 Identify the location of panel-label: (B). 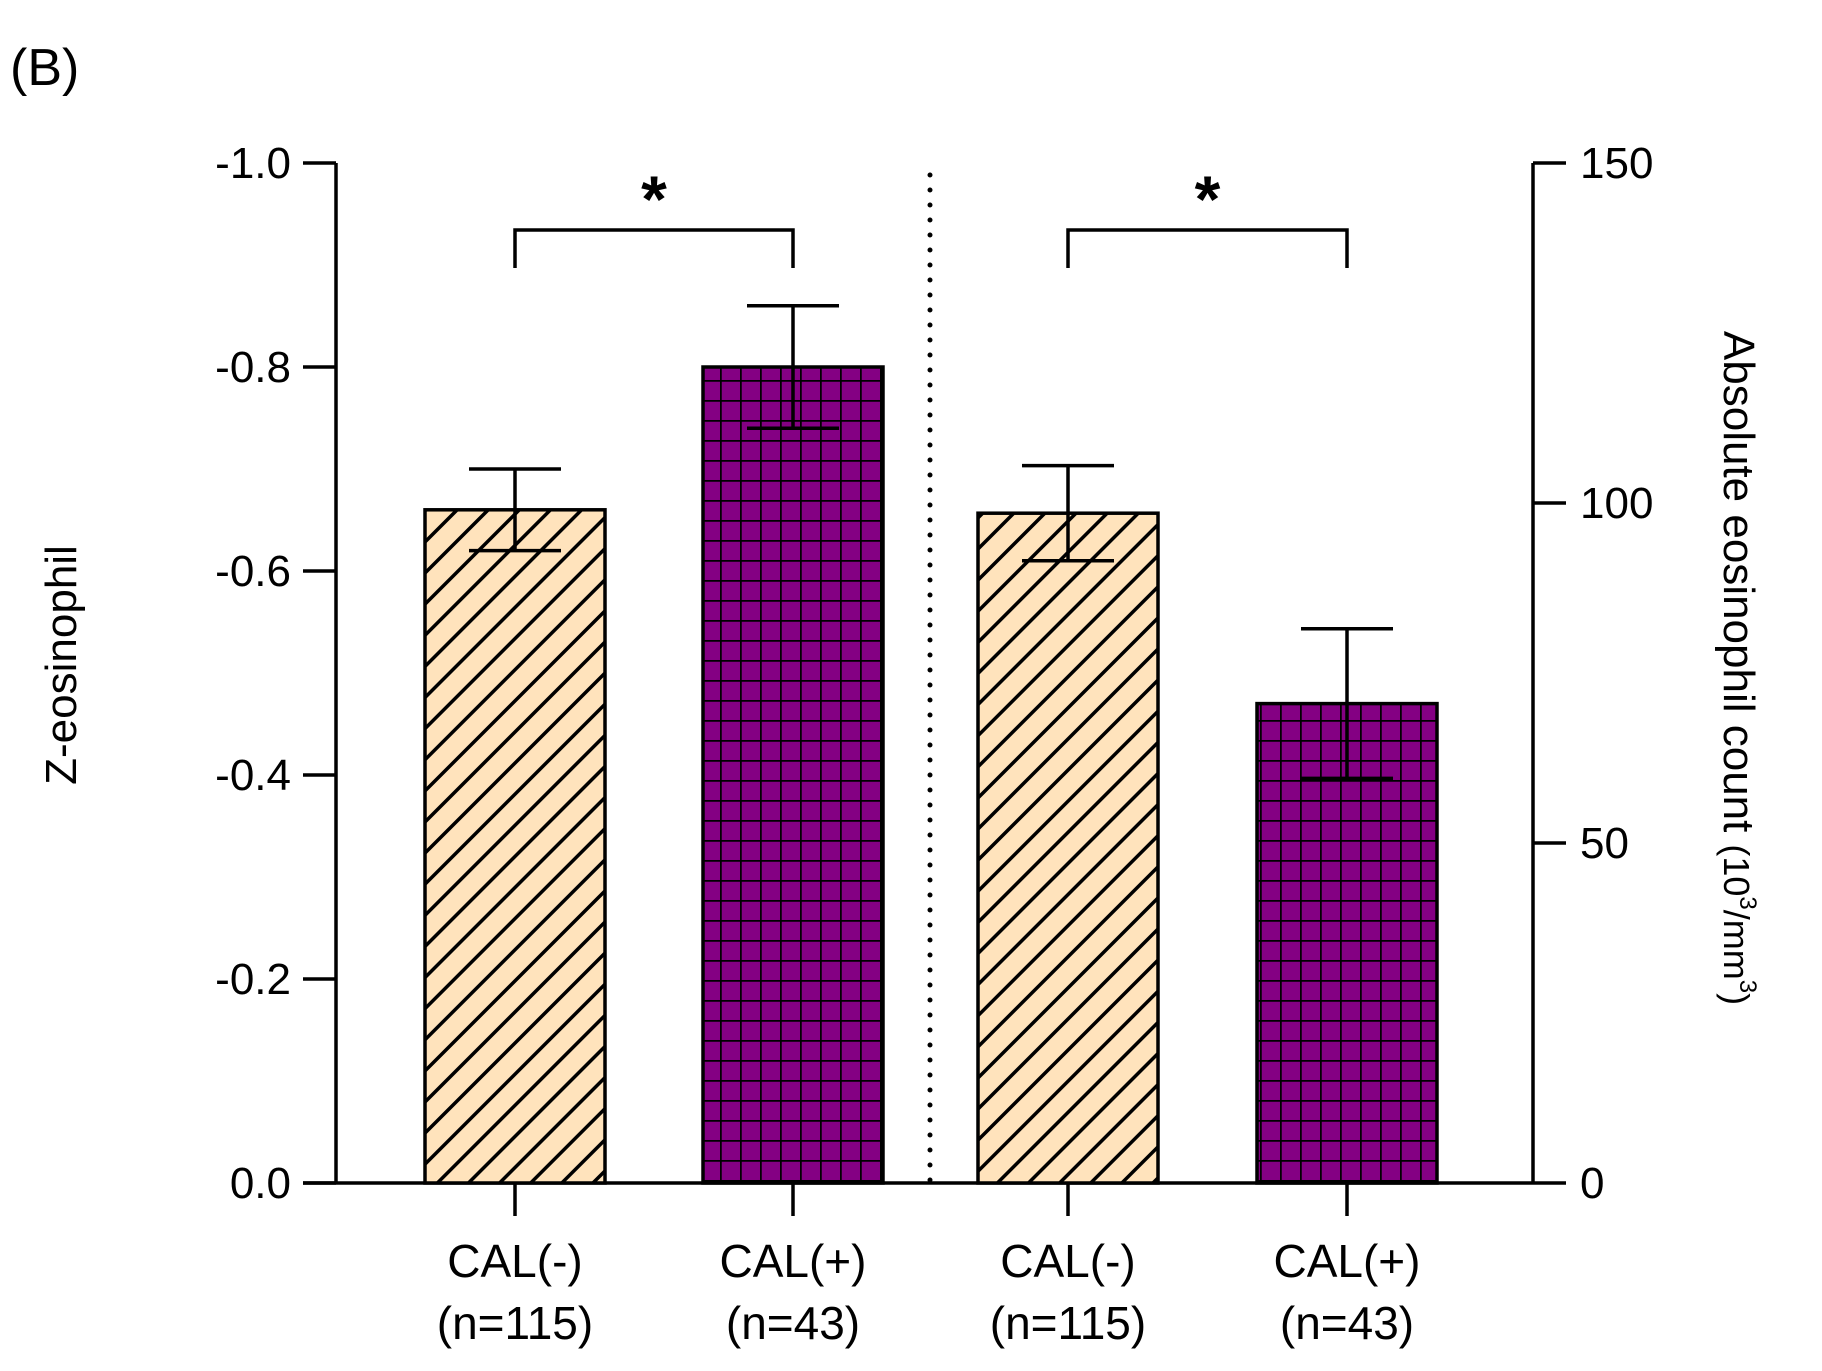
(44, 68).